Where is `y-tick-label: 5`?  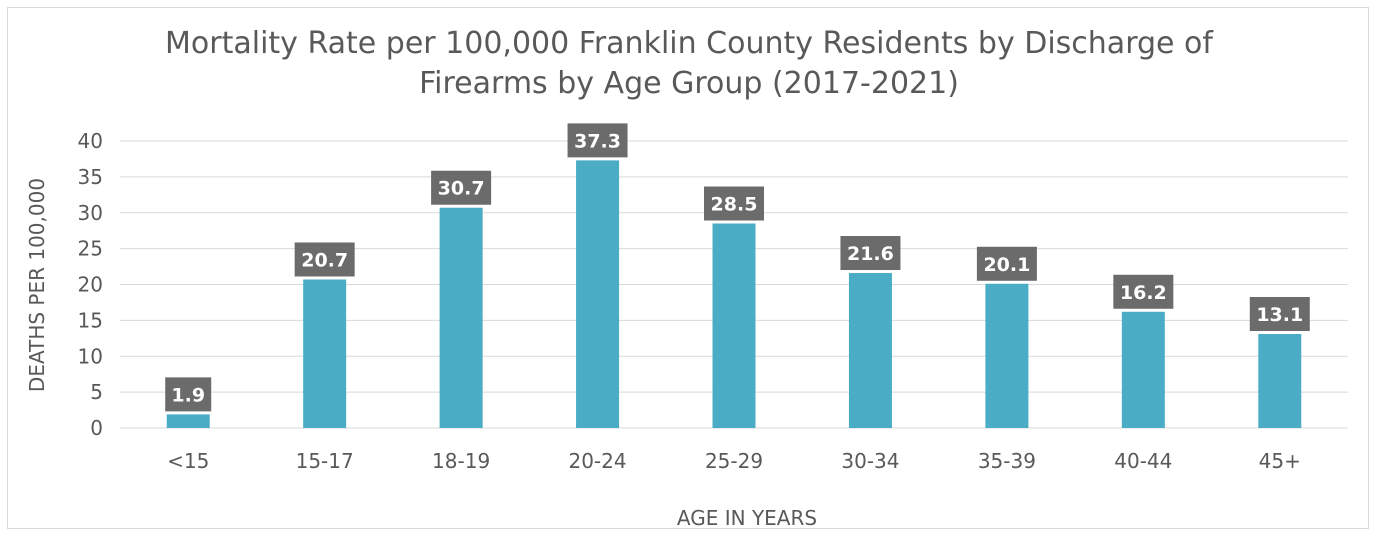
y-tick-label: 5 is located at coordinates (96, 392).